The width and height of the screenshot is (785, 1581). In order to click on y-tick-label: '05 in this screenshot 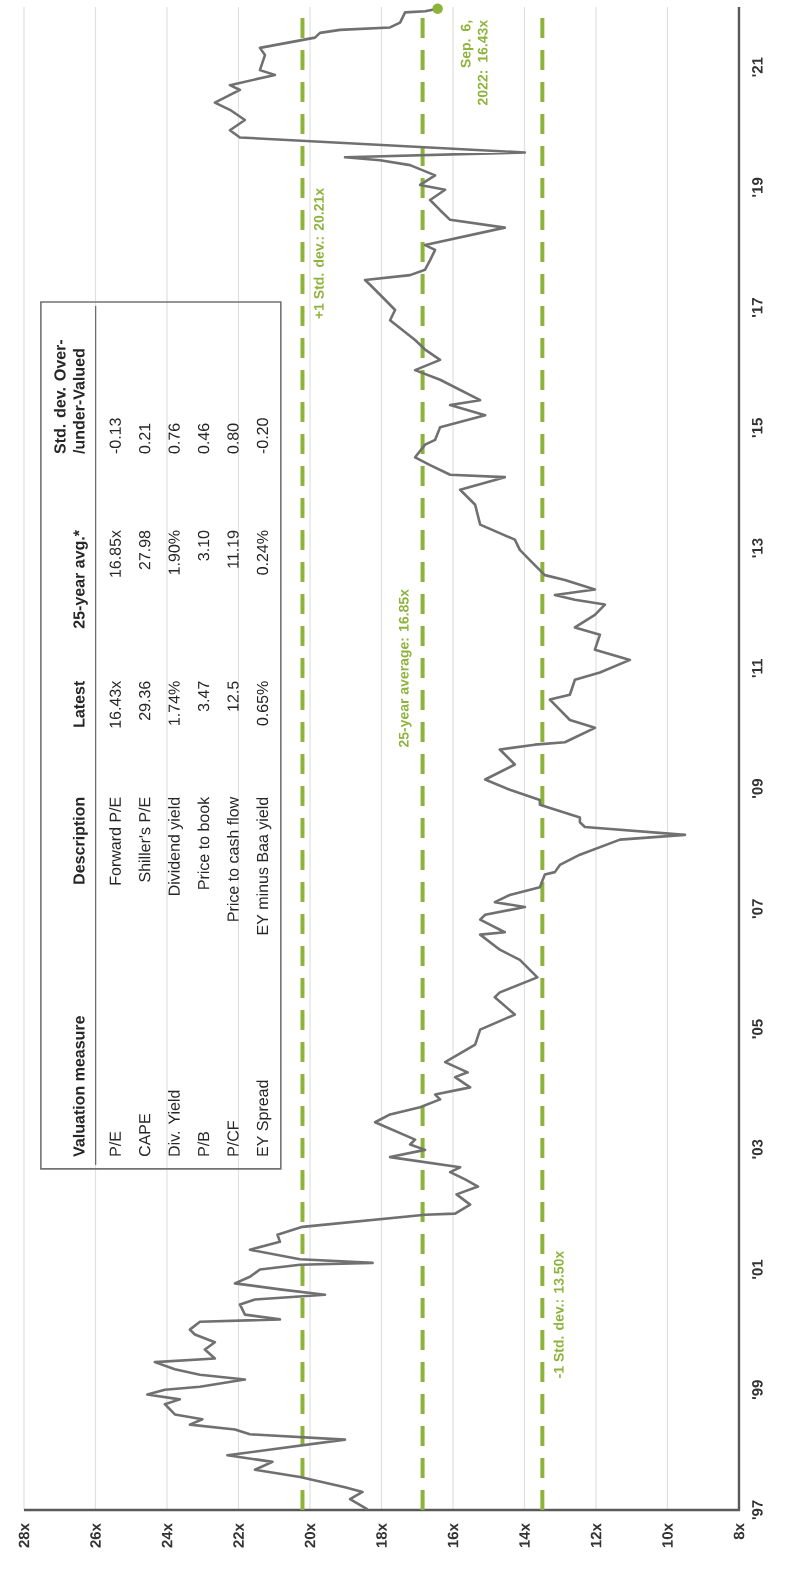, I will do `click(757, 1029)`.